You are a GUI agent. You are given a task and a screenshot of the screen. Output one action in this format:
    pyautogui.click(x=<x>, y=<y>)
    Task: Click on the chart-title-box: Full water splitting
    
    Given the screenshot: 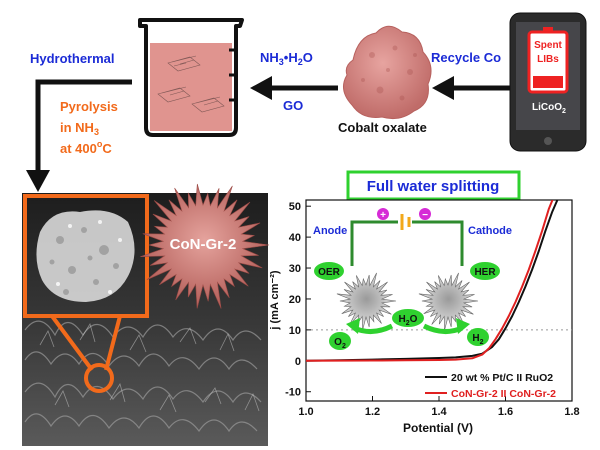 What is the action you would take?
    pyautogui.click(x=433, y=185)
    